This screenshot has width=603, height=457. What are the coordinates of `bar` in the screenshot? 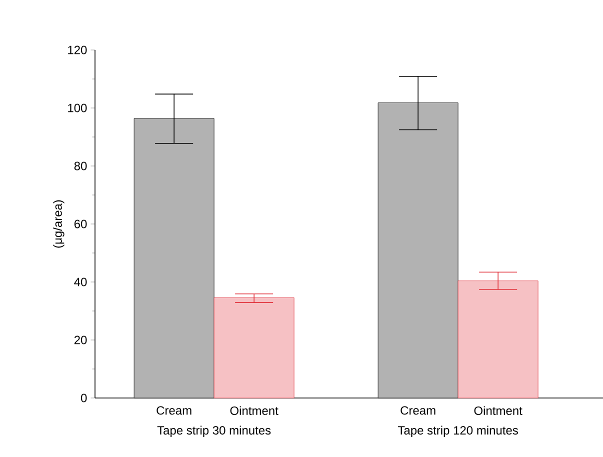 It's located at (254, 347).